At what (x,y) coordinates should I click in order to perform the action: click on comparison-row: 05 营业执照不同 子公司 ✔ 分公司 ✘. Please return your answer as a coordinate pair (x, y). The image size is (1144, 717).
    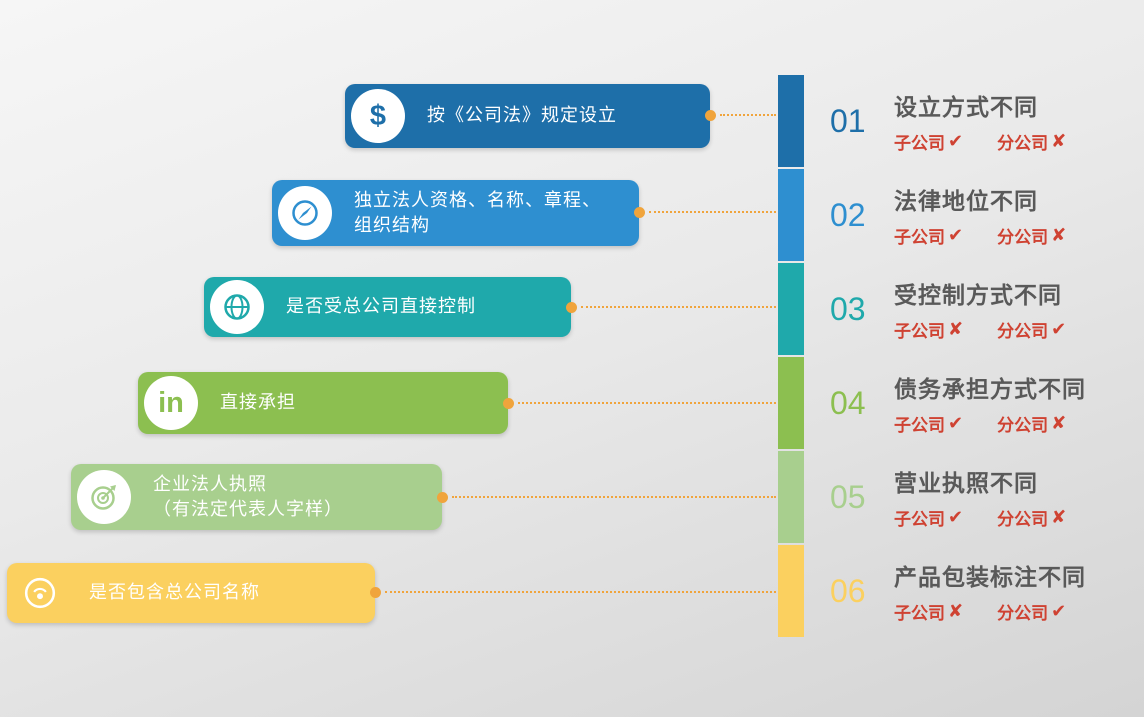
    Looking at the image, I should click on (948, 497).